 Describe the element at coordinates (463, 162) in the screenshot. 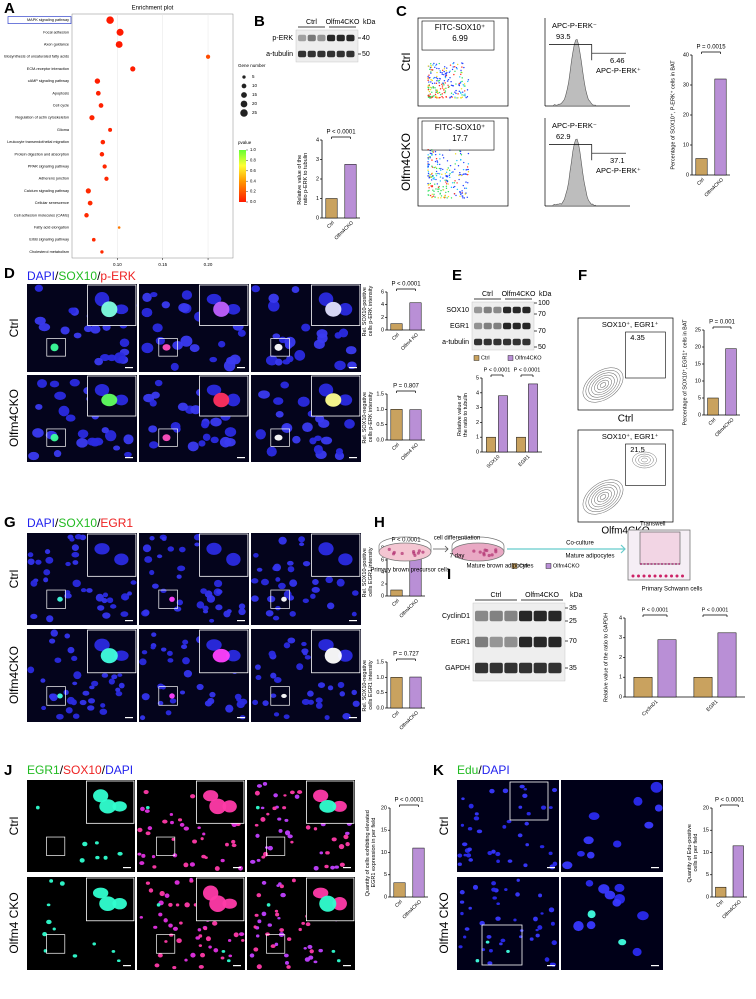

I see `flow-plot` at that location.